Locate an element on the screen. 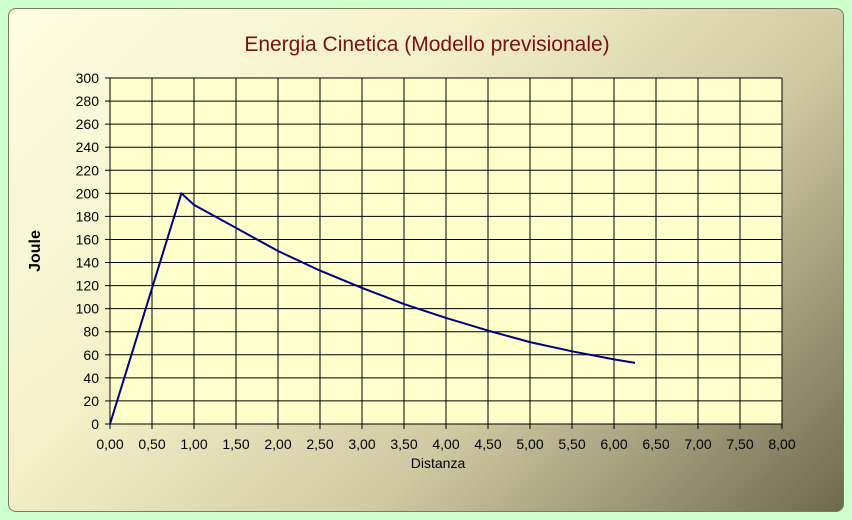 This screenshot has height=520, width=852. y-tick-label: 0 is located at coordinates (95, 424).